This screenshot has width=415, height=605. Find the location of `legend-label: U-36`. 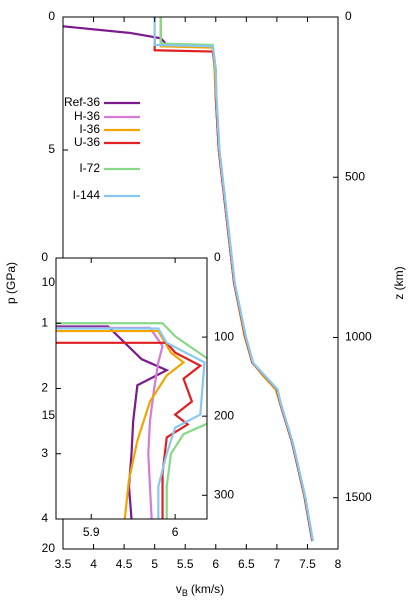

legend-label: U-36 is located at coordinates (87, 142).